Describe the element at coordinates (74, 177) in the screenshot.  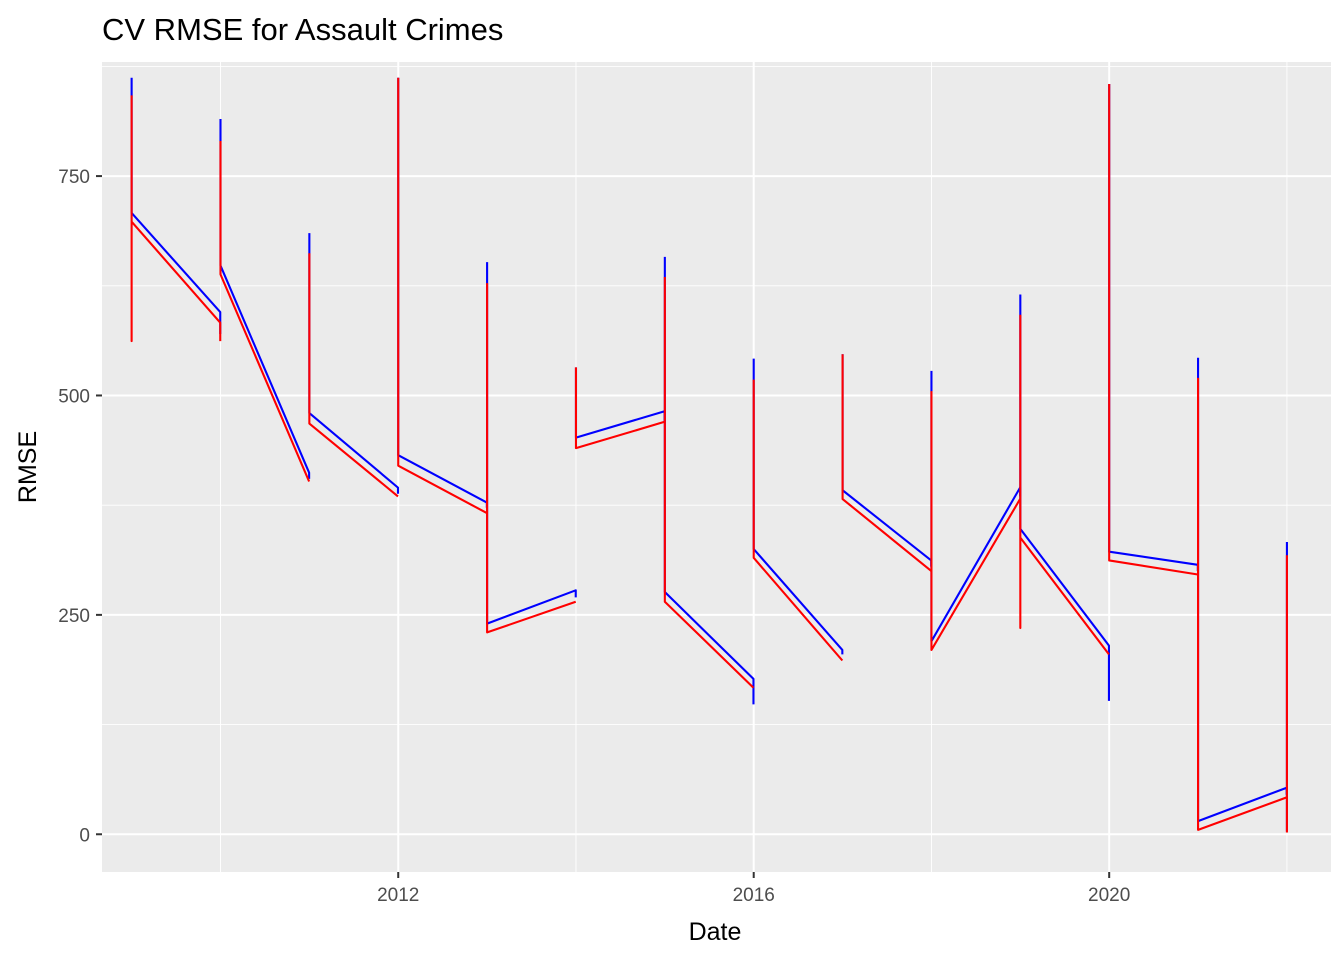
I see `y-tick-label: 750` at that location.